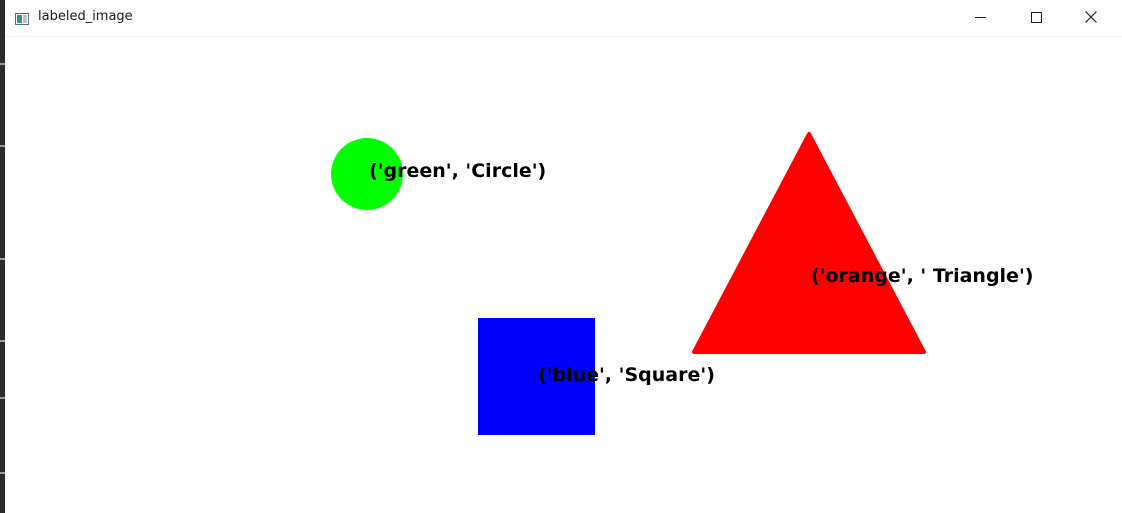 The width and height of the screenshot is (1122, 513). I want to click on circle-label: ('green', 'Circle'), so click(457, 171).